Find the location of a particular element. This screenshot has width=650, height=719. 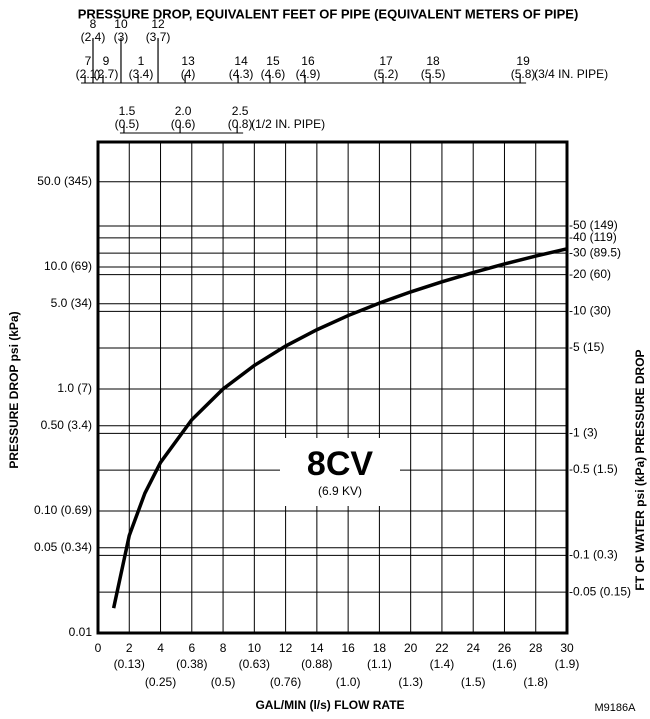

y2-tick-label: -10 (30) is located at coordinates (590, 310).